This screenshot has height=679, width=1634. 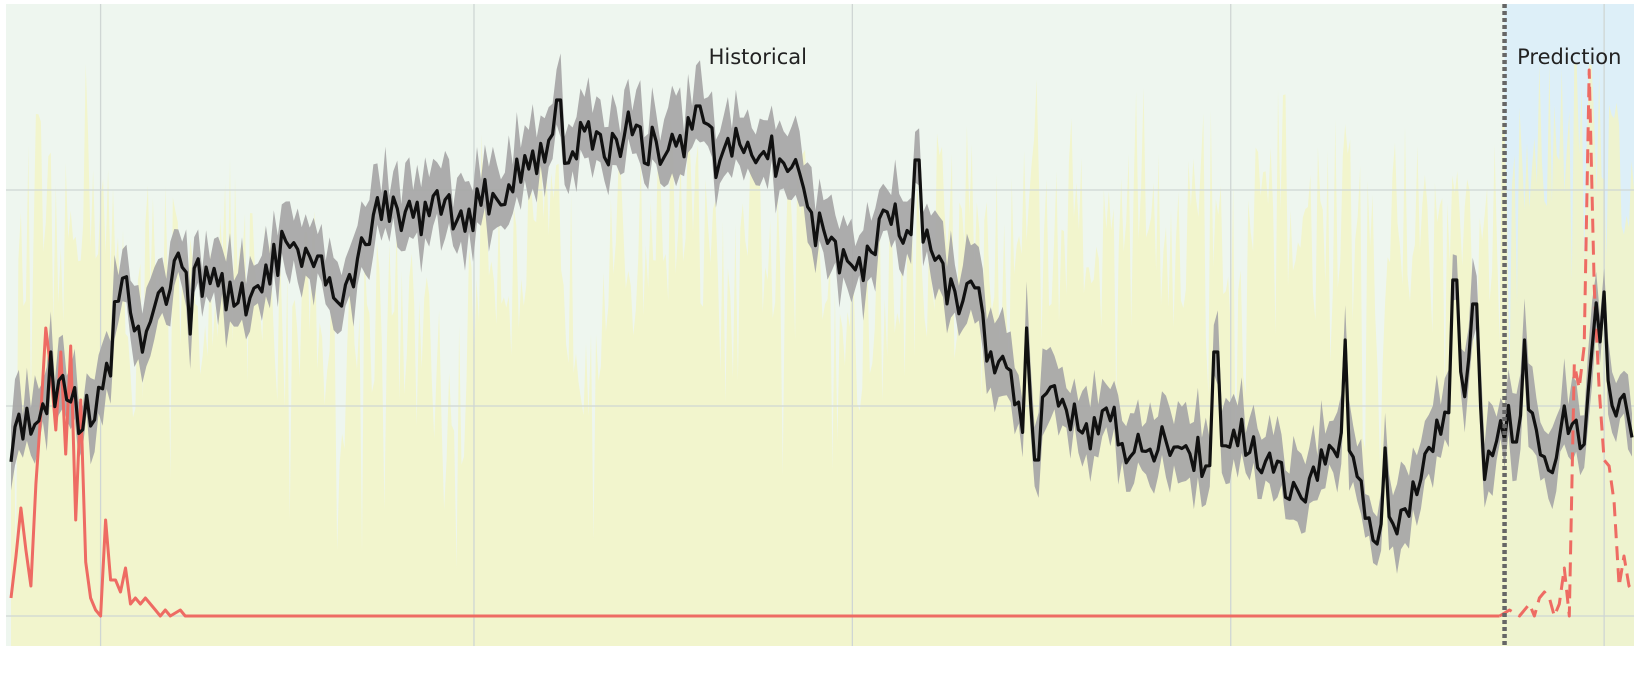 What do you see at coordinates (1569, 57) in the screenshot?
I see `prediction-region-label: Prediction` at bounding box center [1569, 57].